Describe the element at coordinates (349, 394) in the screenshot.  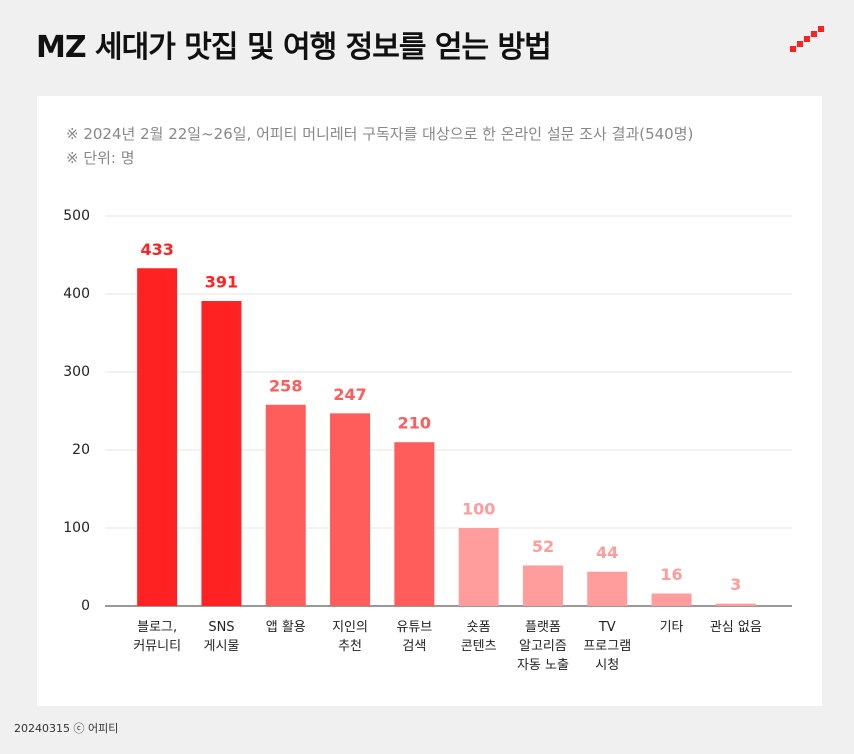
I see `value-label: 247` at that location.